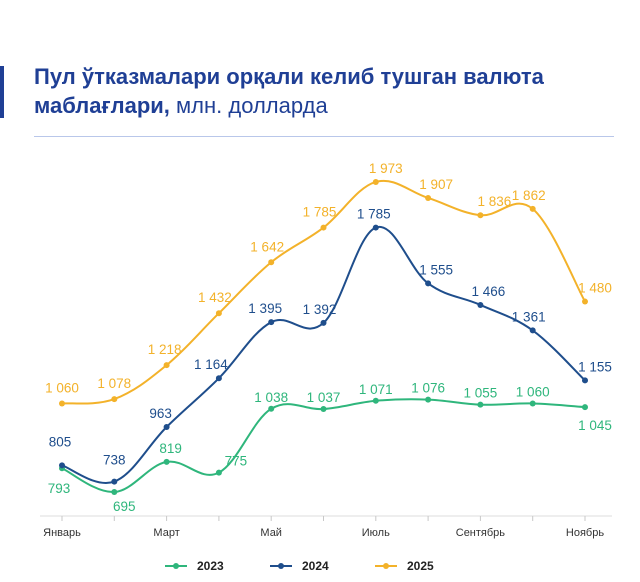 Image resolution: width=640 pixels, height=582 pixels. Describe the element at coordinates (374, 214) in the screenshot. I see `data-label-2024: 1 785` at that location.